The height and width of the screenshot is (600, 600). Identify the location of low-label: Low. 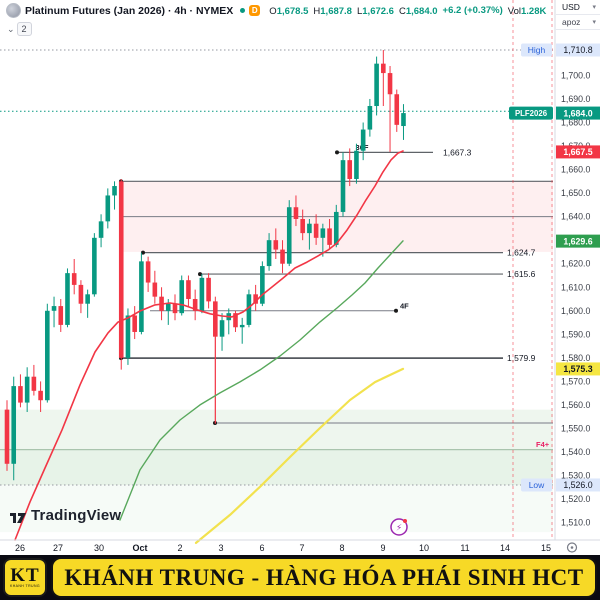
(537, 485).